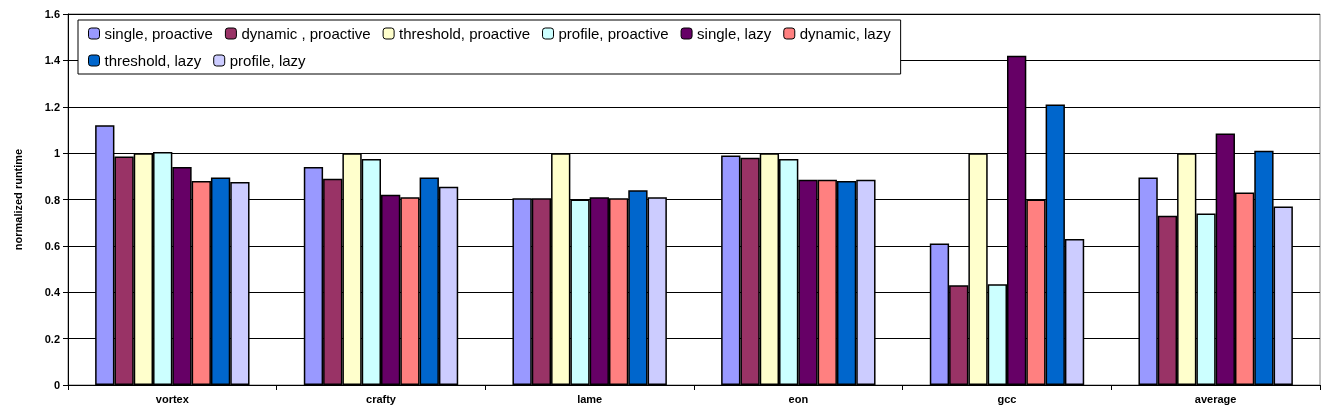 The image size is (1331, 418). Describe the element at coordinates (798, 398) in the screenshot. I see `x-tick-label: eon` at that location.